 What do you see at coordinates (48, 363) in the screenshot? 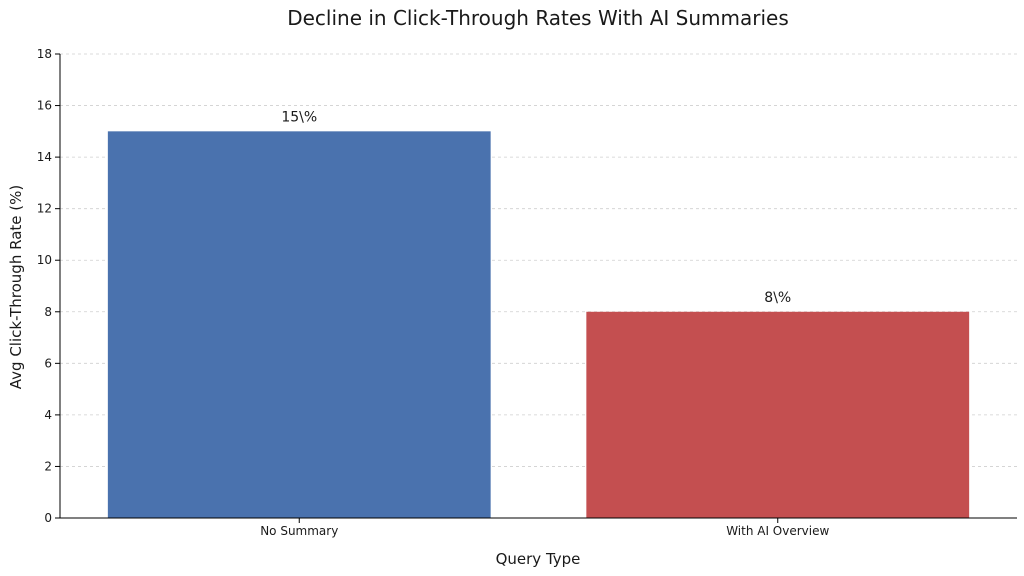
I see `y-tick-label: 6` at bounding box center [48, 363].